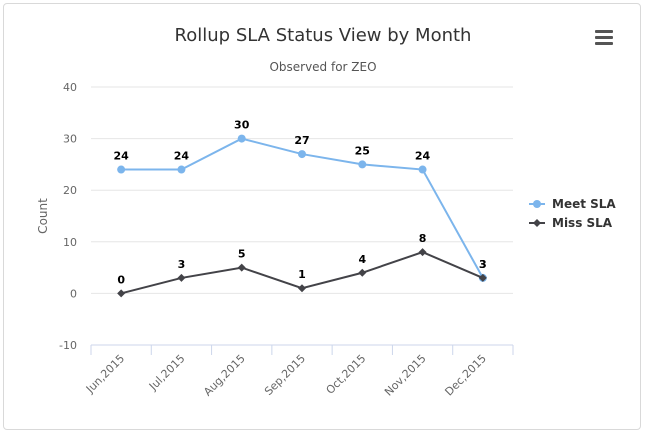  I want to click on x-tick-label: Nov,2015, so click(405, 375).